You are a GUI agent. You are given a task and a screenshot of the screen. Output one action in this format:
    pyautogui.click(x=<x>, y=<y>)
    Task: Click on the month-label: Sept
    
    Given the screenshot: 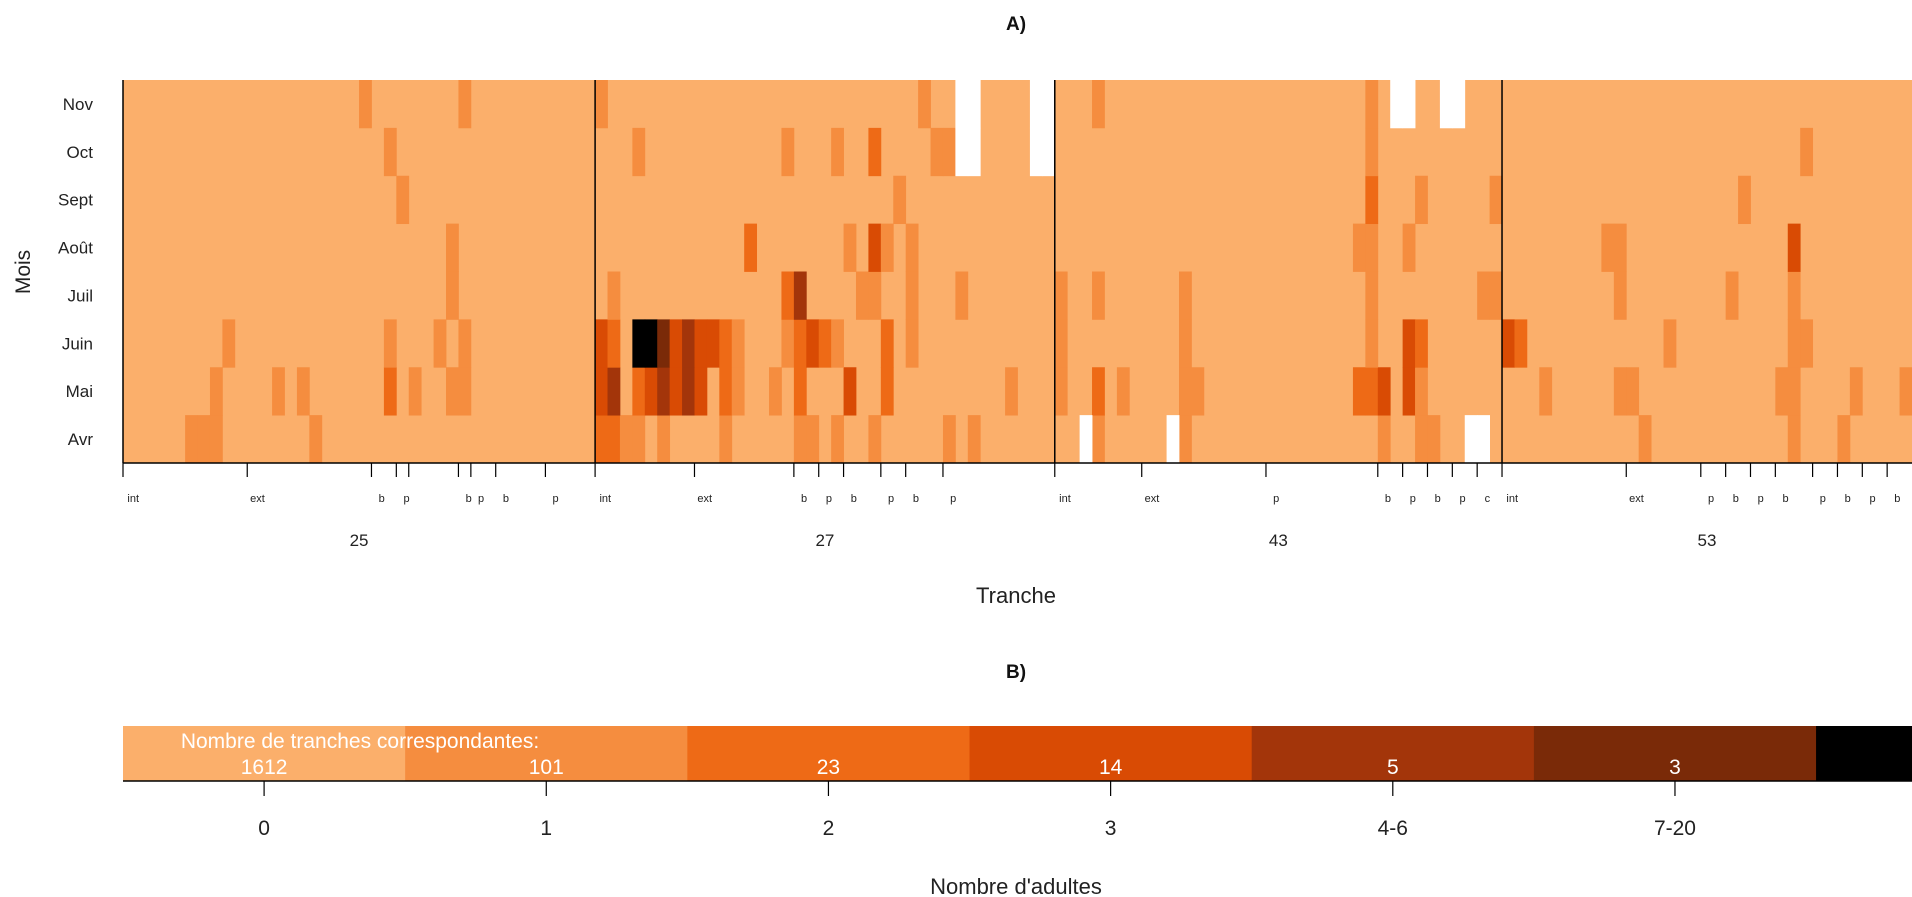 What is the action you would take?
    pyautogui.click(x=75, y=200)
    